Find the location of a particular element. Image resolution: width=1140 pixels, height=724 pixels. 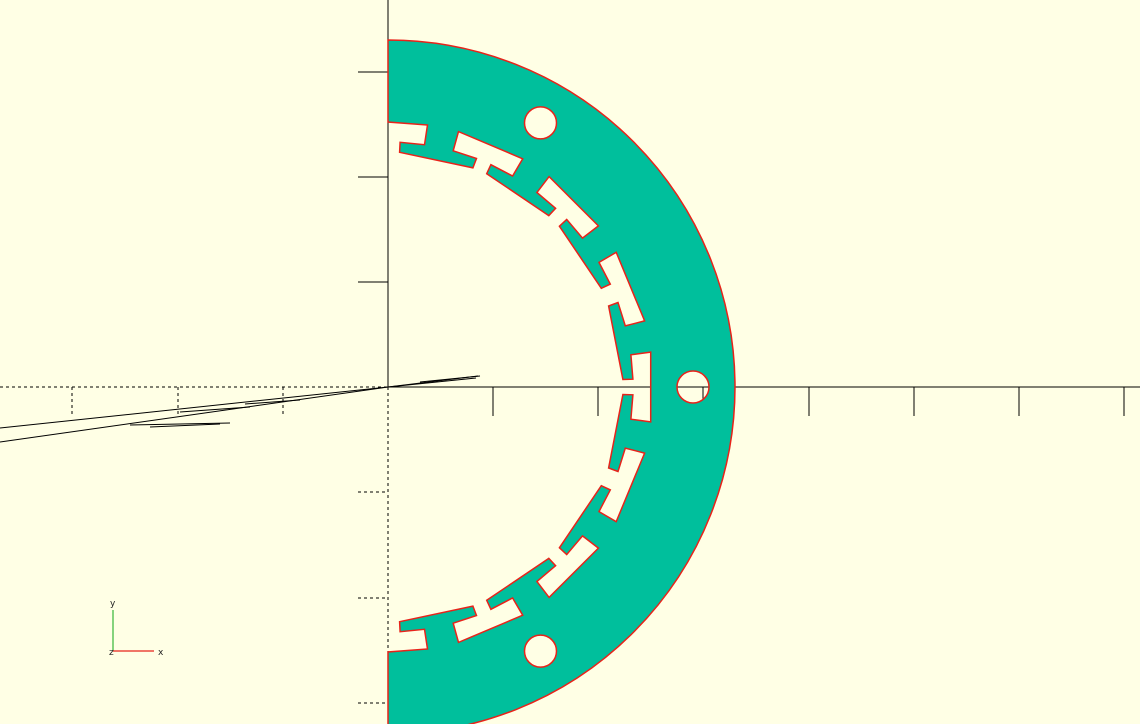

gizmo-z-label: z is located at coordinates (111, 653).